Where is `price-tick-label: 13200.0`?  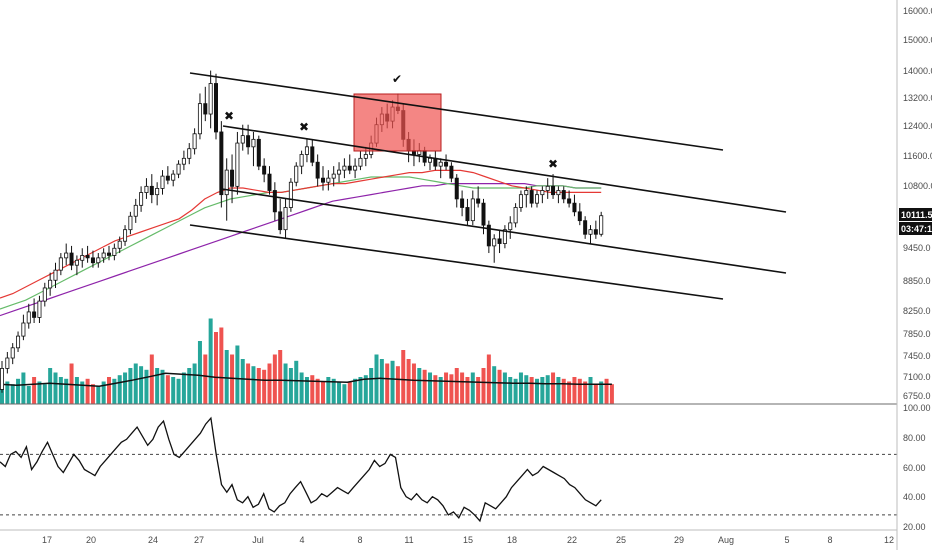
price-tick-label: 13200.0 is located at coordinates (917, 98).